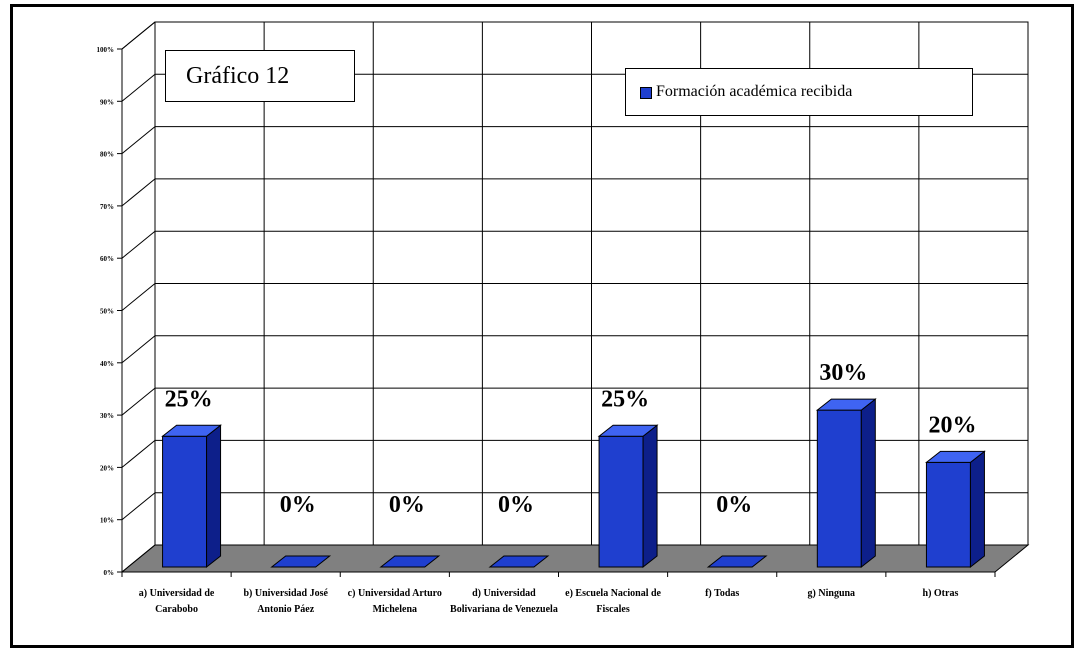 This screenshot has width=1090, height=656. Describe the element at coordinates (394, 601) in the screenshot. I see `category-label: c) Universidad Arturo Michelena` at that location.